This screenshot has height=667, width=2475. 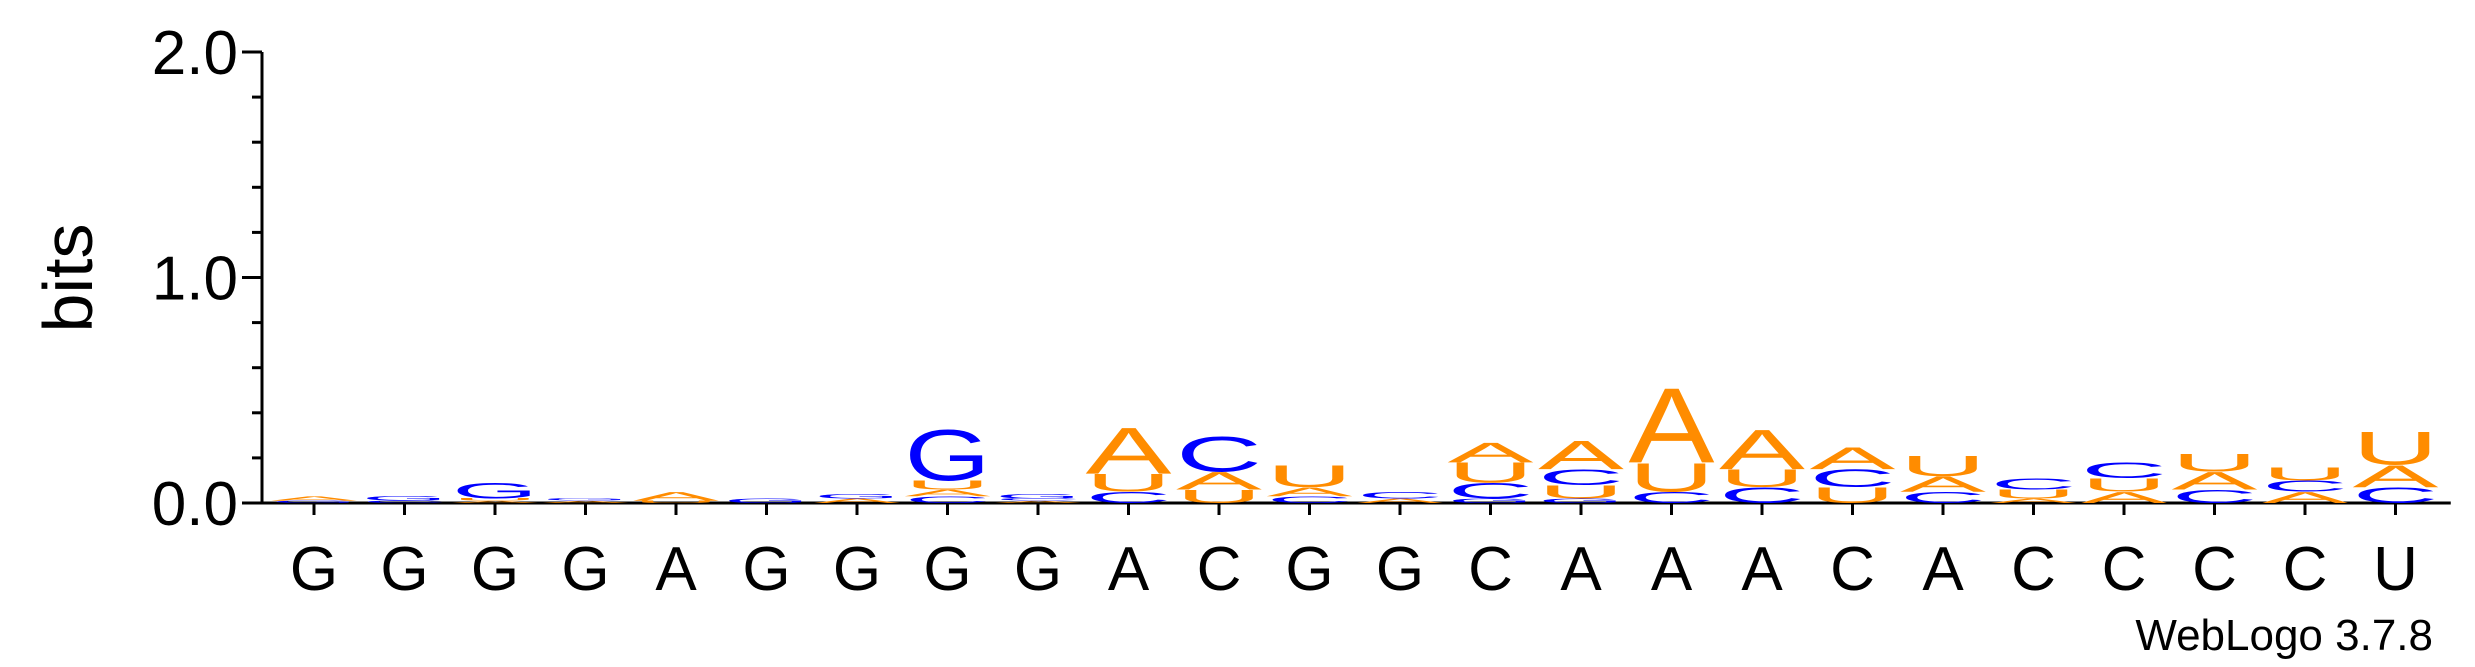 I want to click on y-tick-label: 0.0, so click(x=195, y=504).